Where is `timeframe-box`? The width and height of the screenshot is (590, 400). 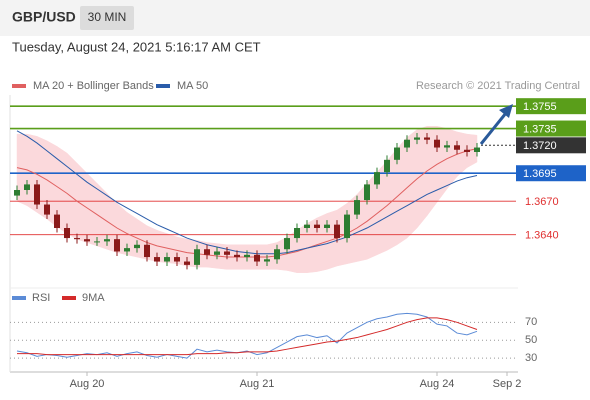
timeframe-box is located at coordinates (107, 18).